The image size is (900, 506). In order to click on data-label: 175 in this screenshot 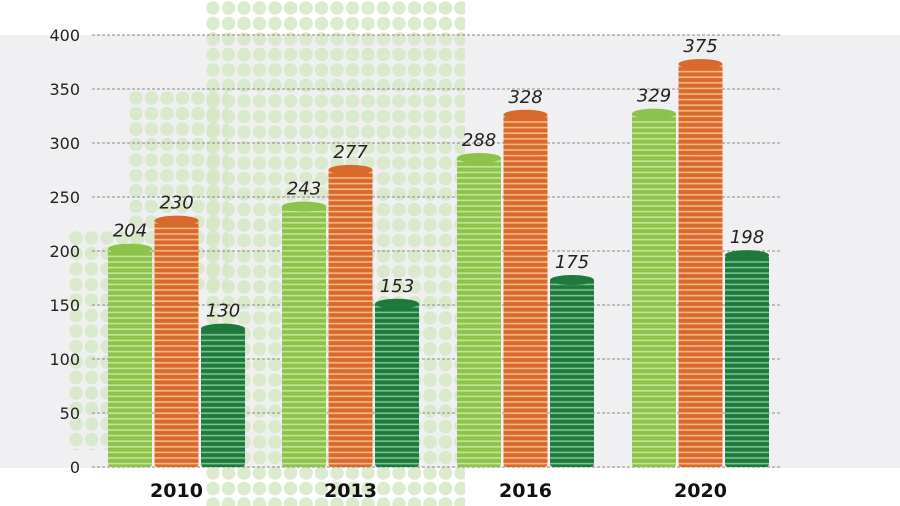, I will do `click(572, 262)`.